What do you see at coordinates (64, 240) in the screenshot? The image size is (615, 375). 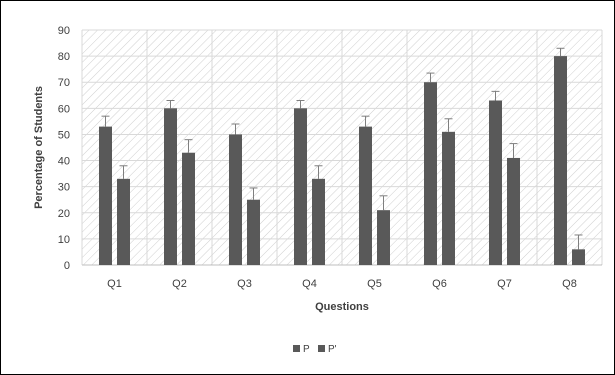 I see `y-tick-label: 10` at bounding box center [64, 240].